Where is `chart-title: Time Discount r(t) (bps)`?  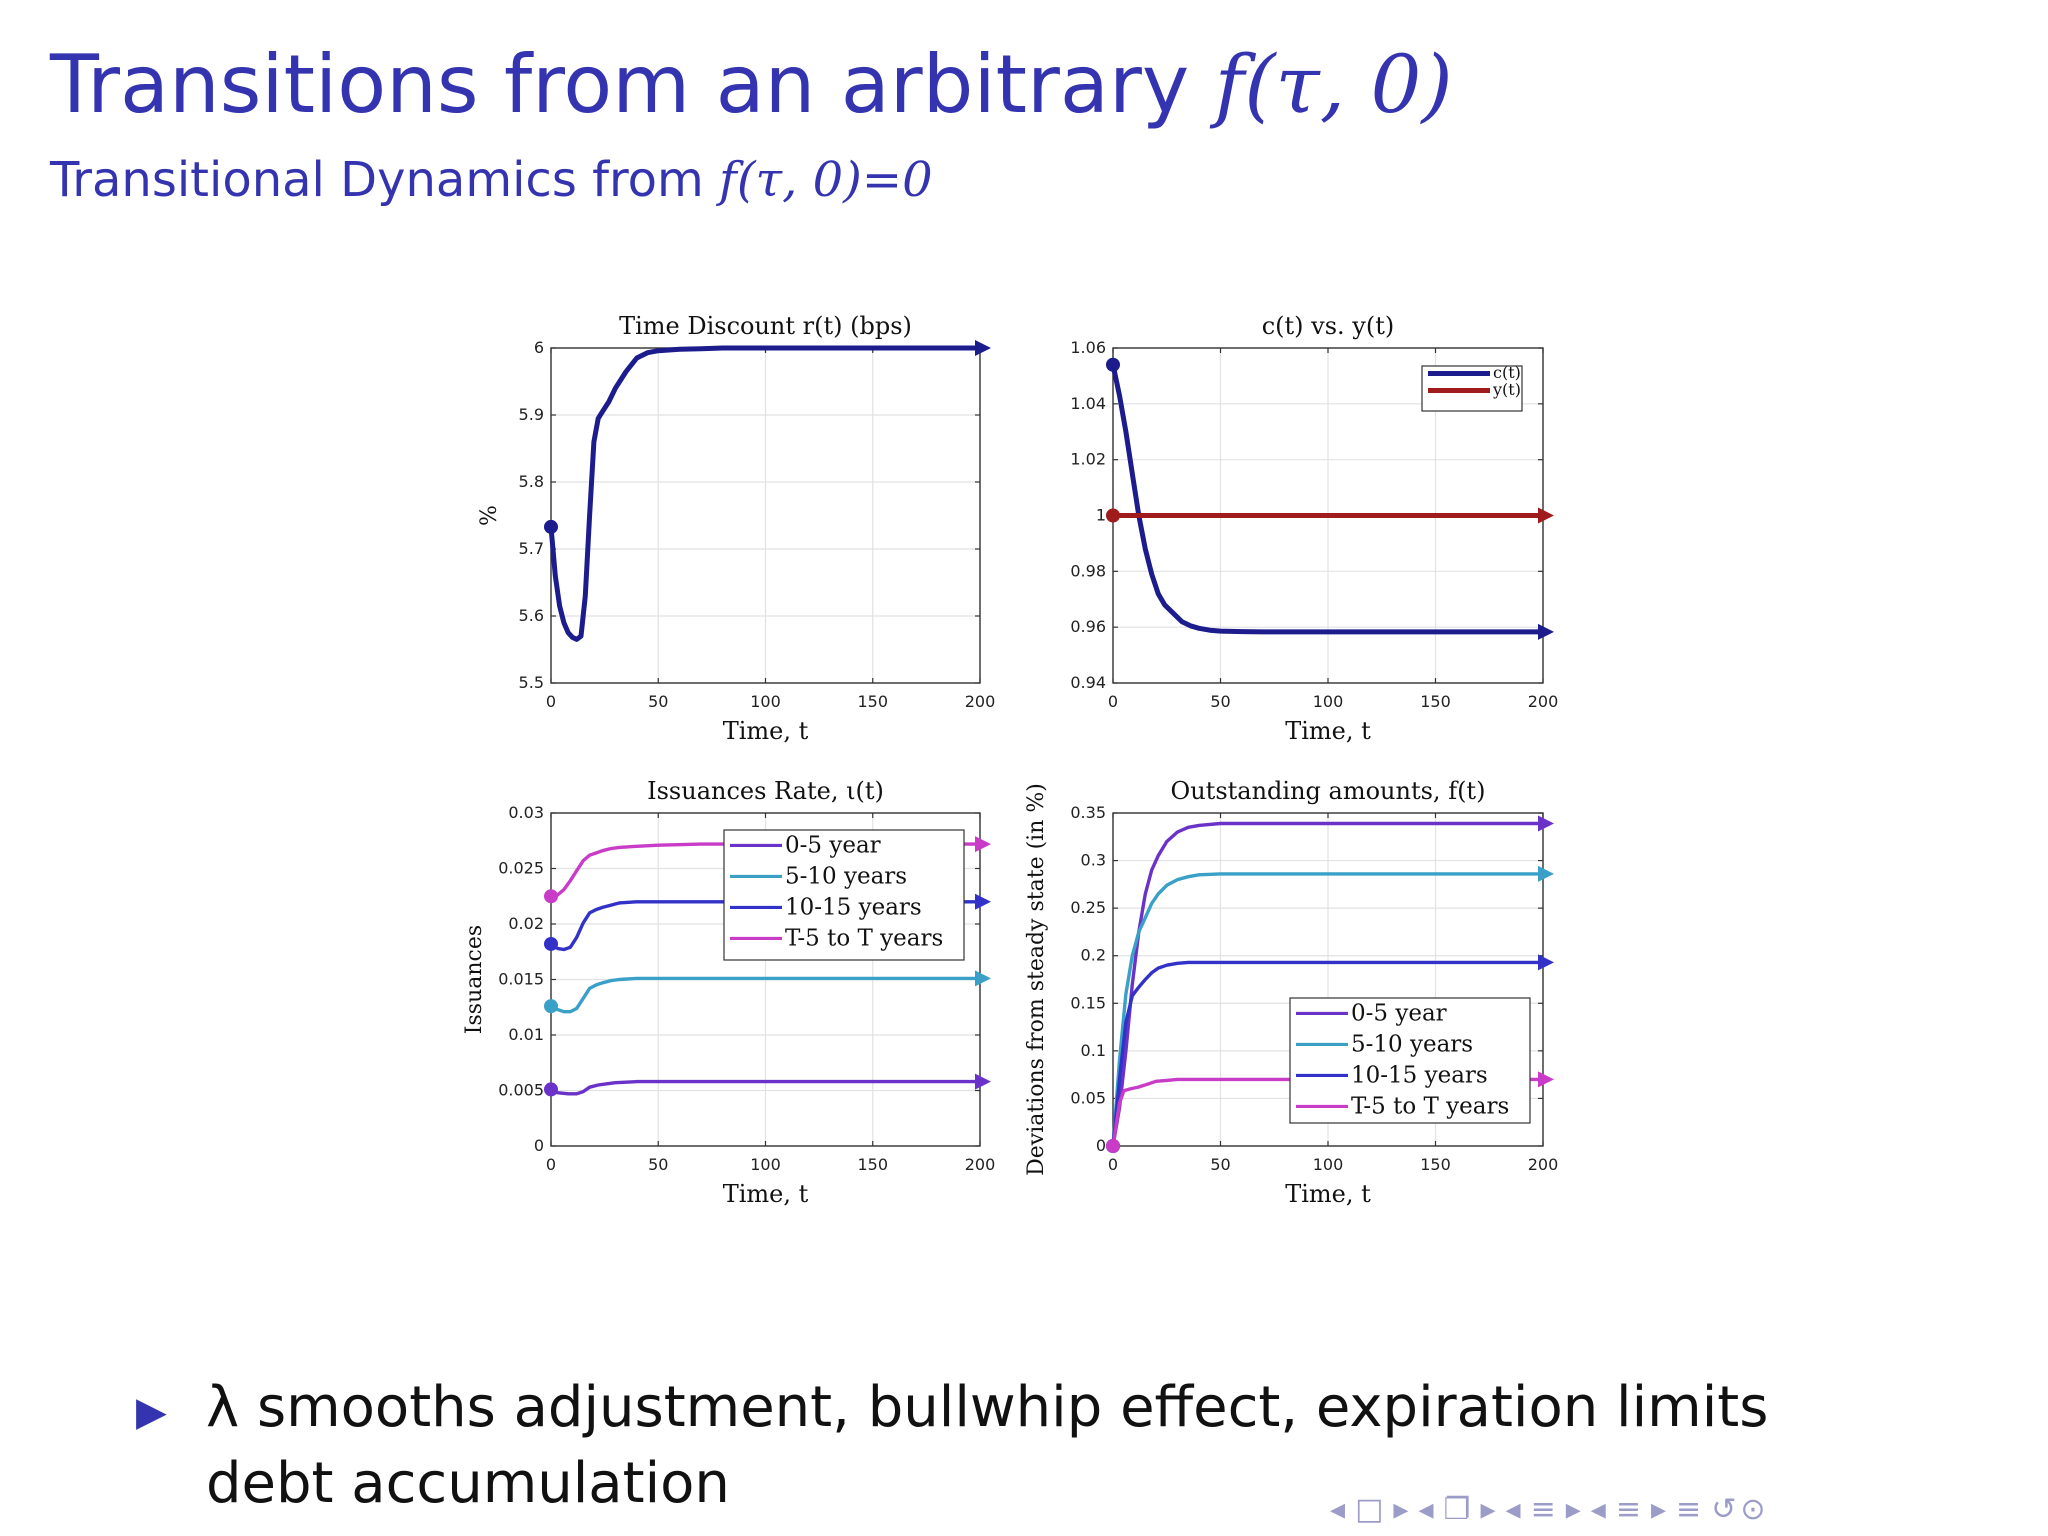 chart-title: Time Discount r(t) (bps) is located at coordinates (765, 326).